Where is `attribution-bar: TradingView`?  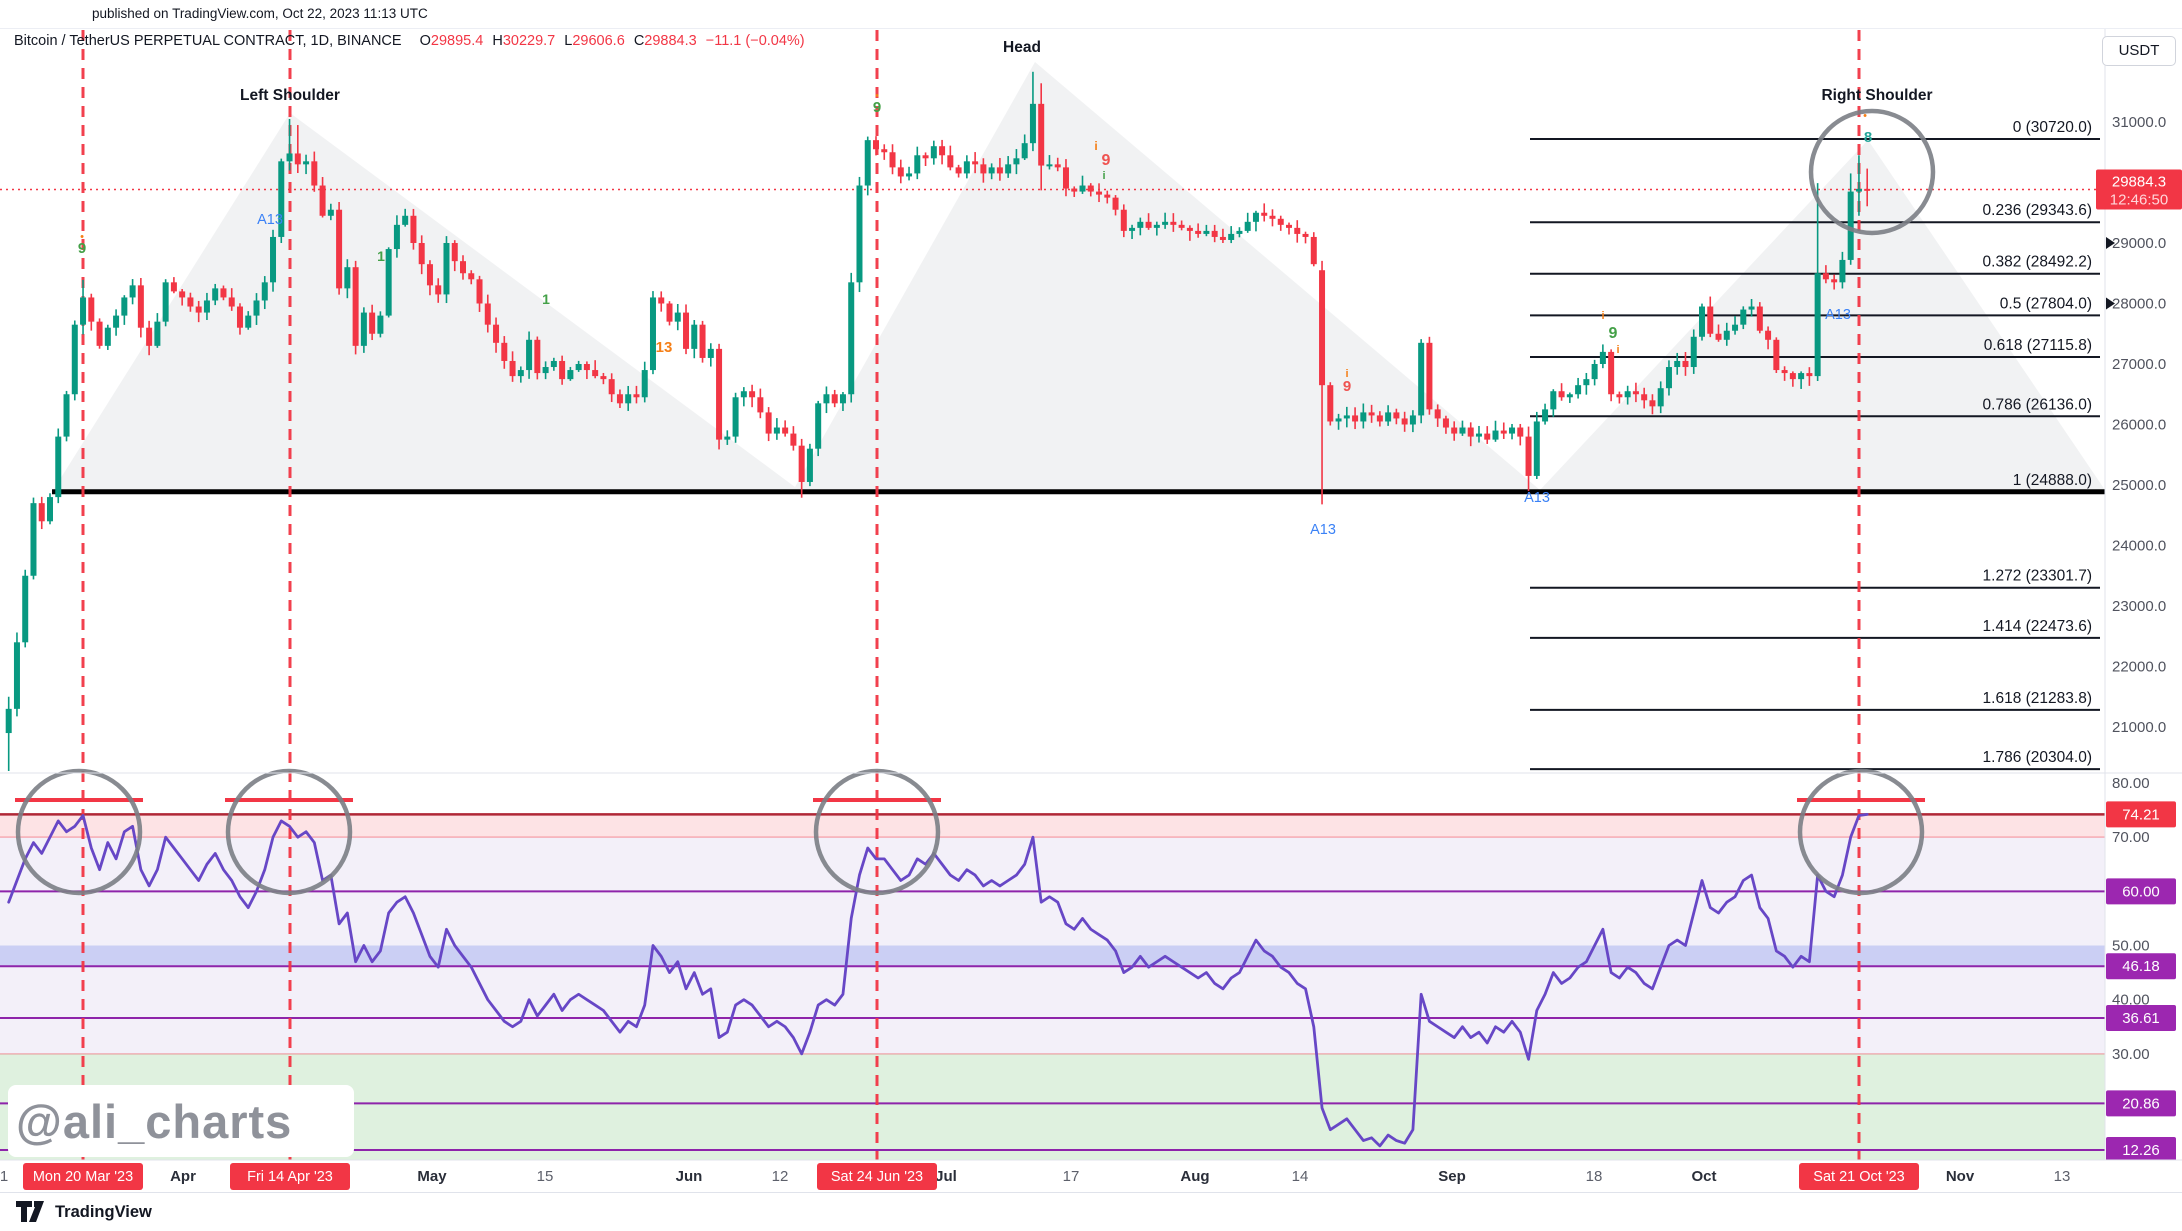
attribution-bar: TradingView is located at coordinates (1091, 1211).